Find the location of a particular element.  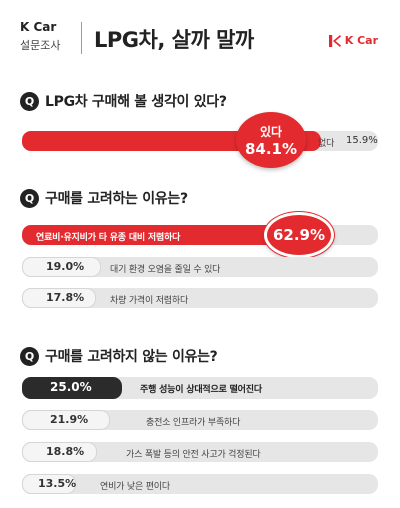

question-1-title: LPG차 구매해 볼 생각이 있다? is located at coordinates (136, 102).